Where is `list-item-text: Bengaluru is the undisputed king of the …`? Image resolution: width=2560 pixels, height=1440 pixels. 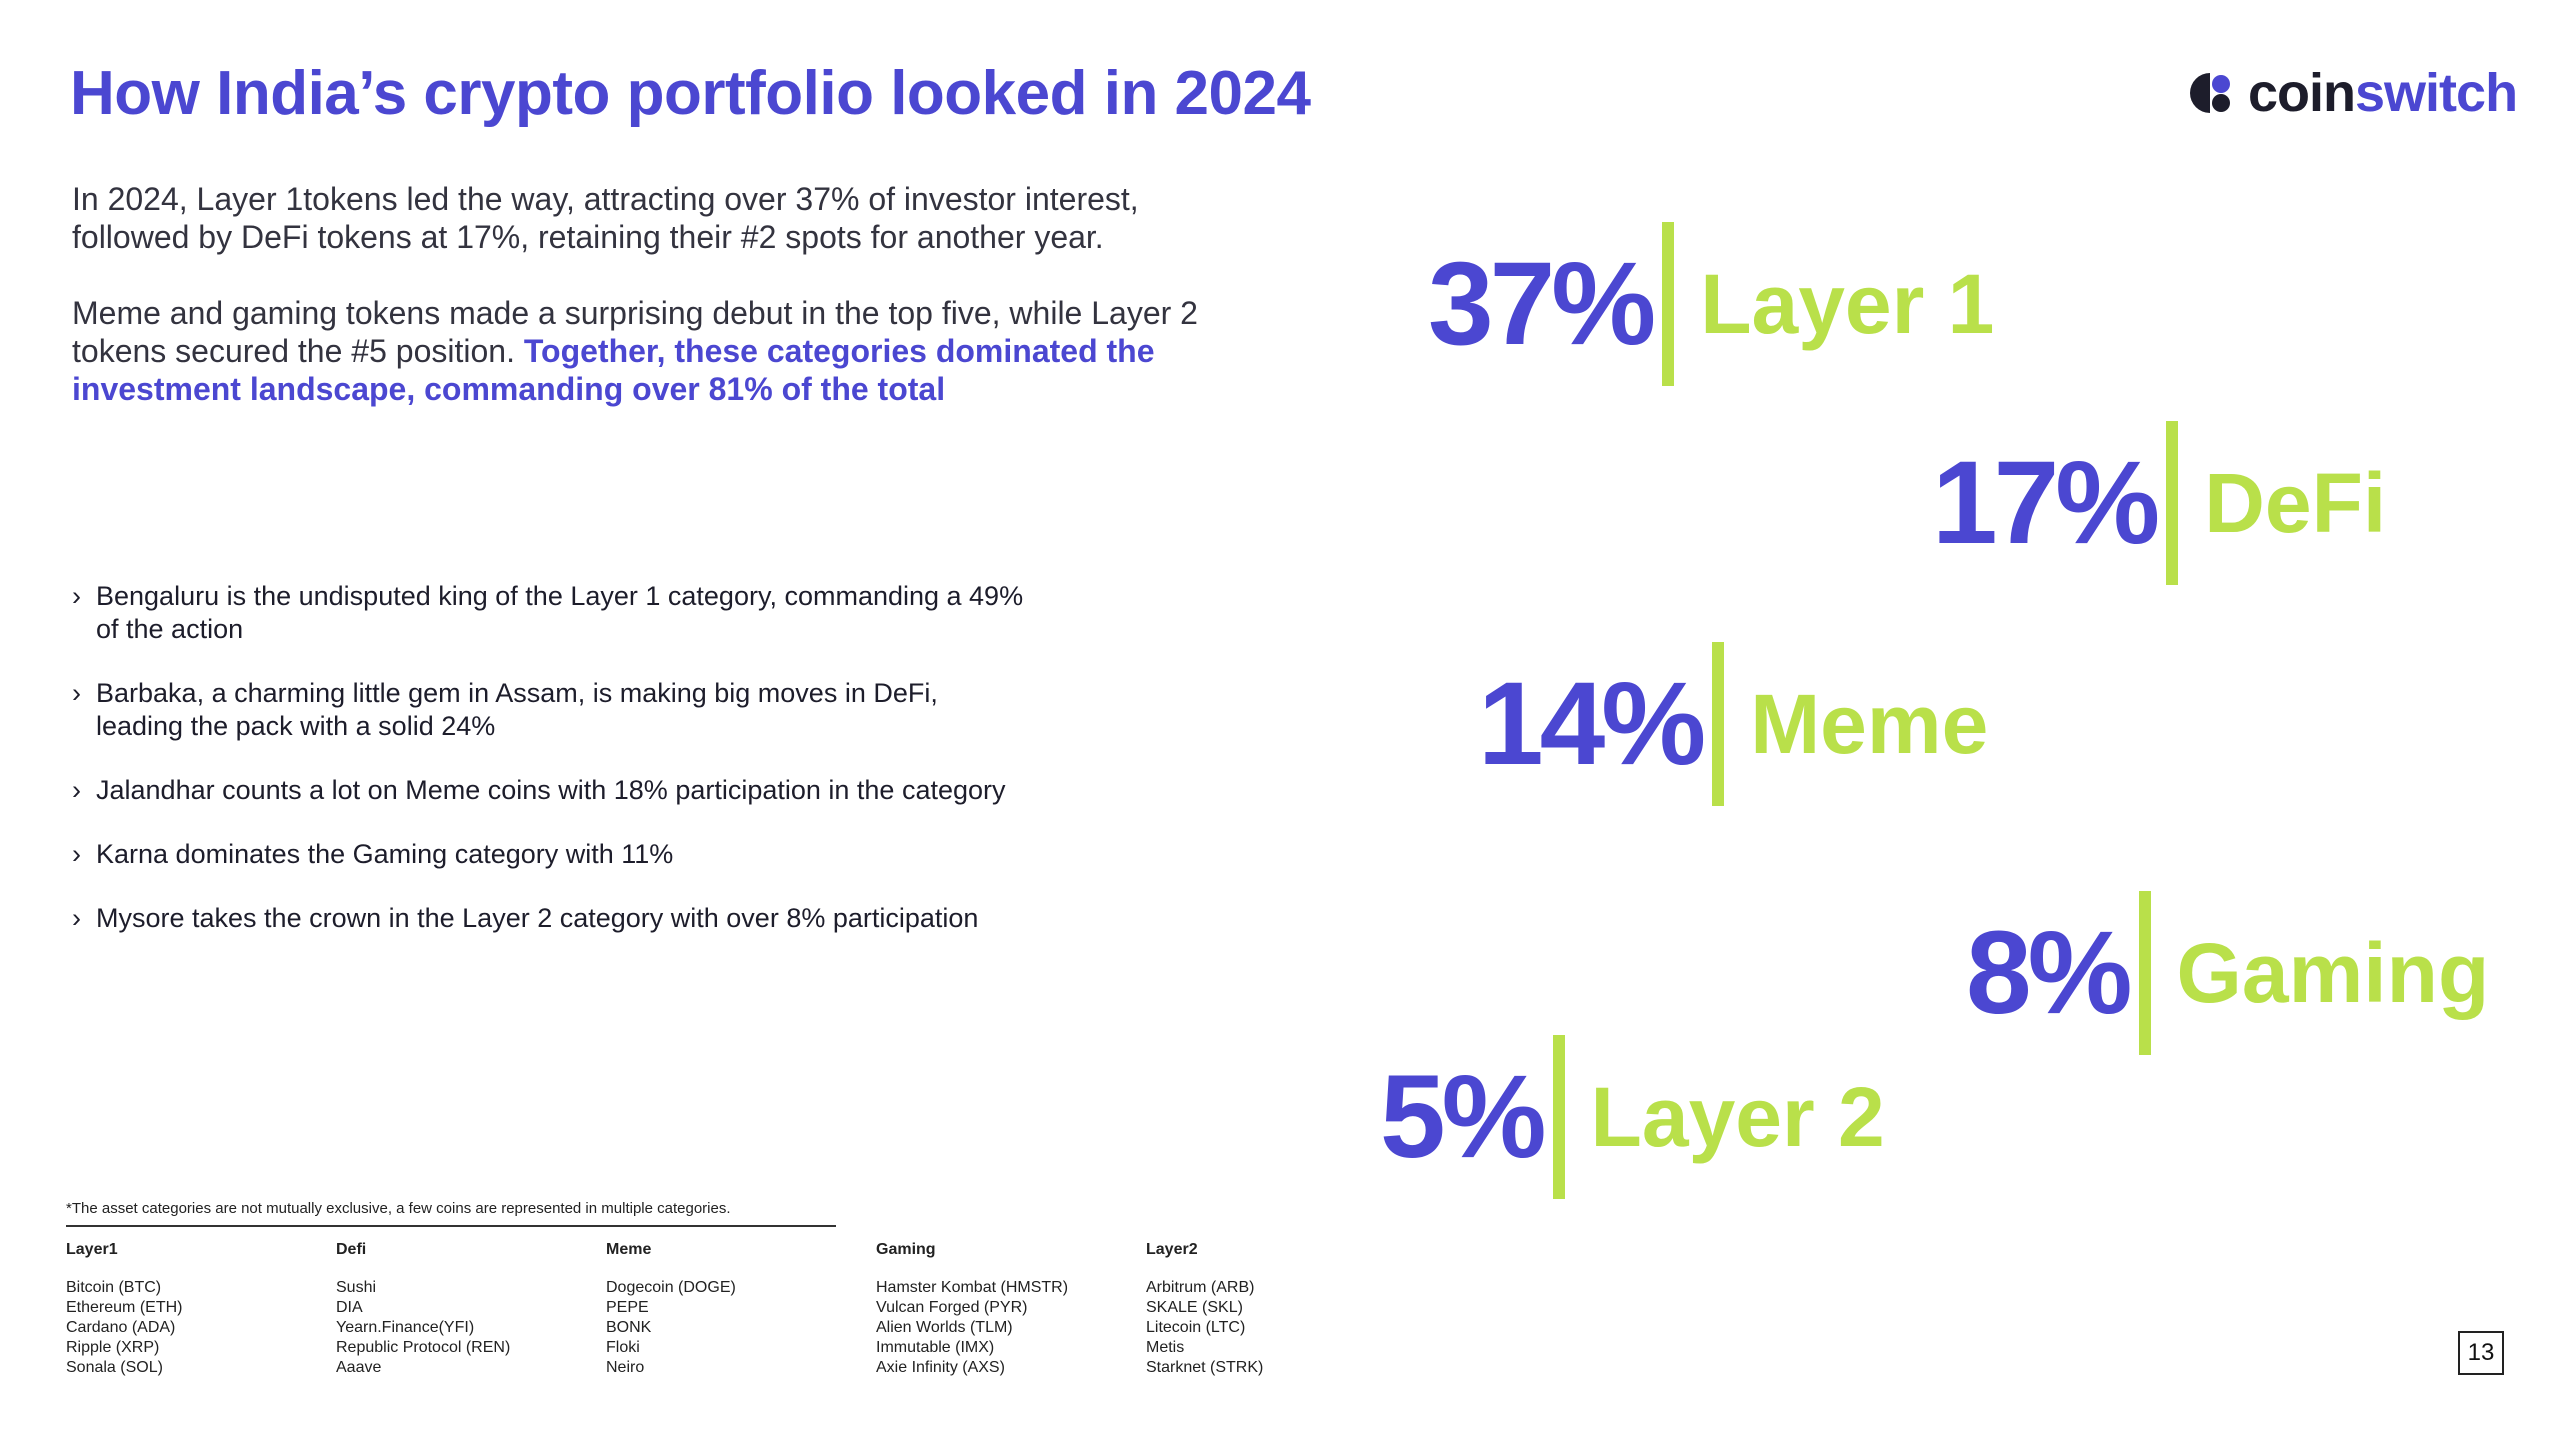 list-item-text: Bengaluru is the undisputed king of the … is located at coordinates (560, 612).